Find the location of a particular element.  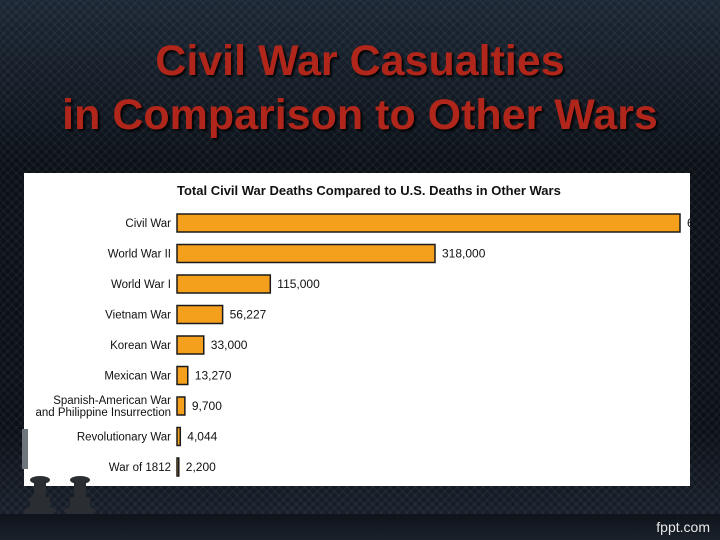

value-label-world-war-i: 115,000 is located at coordinates (298, 284).